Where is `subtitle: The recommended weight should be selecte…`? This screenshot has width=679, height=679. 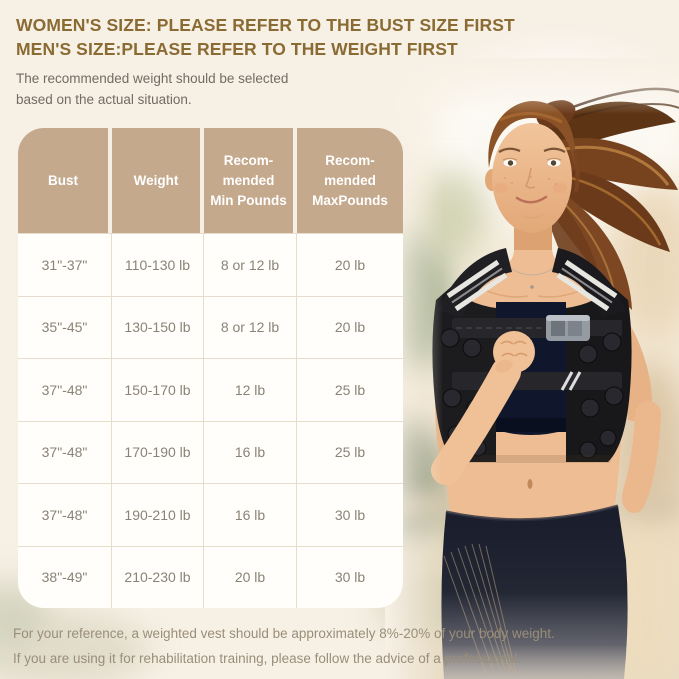
subtitle: The recommended weight should be selecte… is located at coordinates (152, 89).